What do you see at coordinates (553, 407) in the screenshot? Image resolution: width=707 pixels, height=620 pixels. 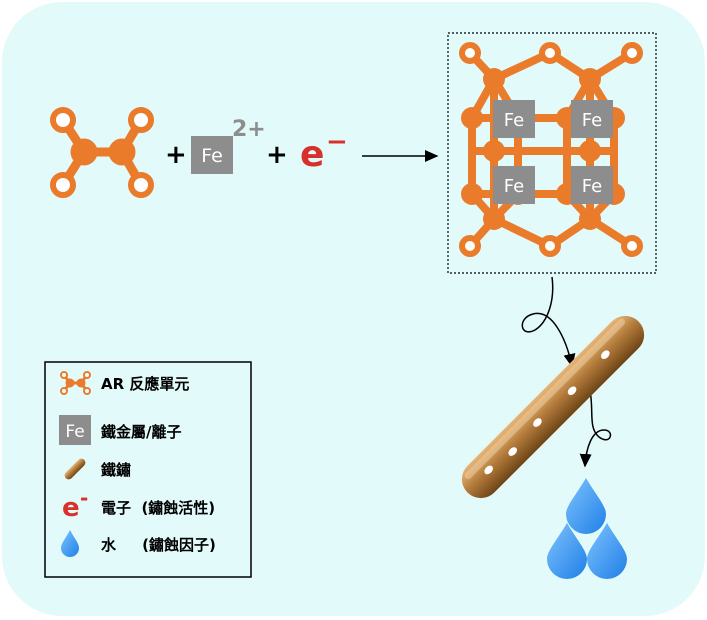 I see `rust-rod` at bounding box center [553, 407].